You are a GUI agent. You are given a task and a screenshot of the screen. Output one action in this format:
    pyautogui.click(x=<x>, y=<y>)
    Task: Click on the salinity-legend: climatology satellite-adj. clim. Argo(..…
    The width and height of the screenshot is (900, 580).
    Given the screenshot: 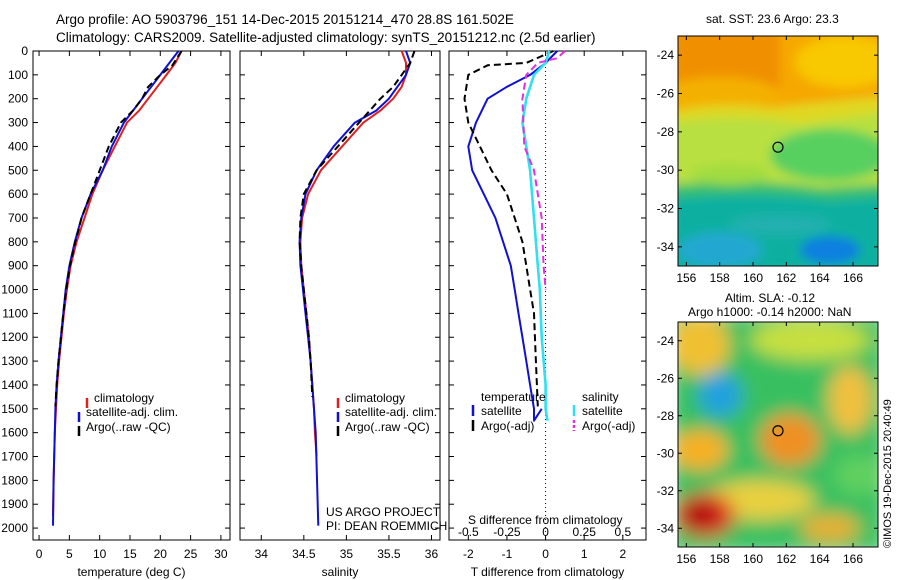 What is the action you would take?
    pyautogui.click(x=386, y=413)
    